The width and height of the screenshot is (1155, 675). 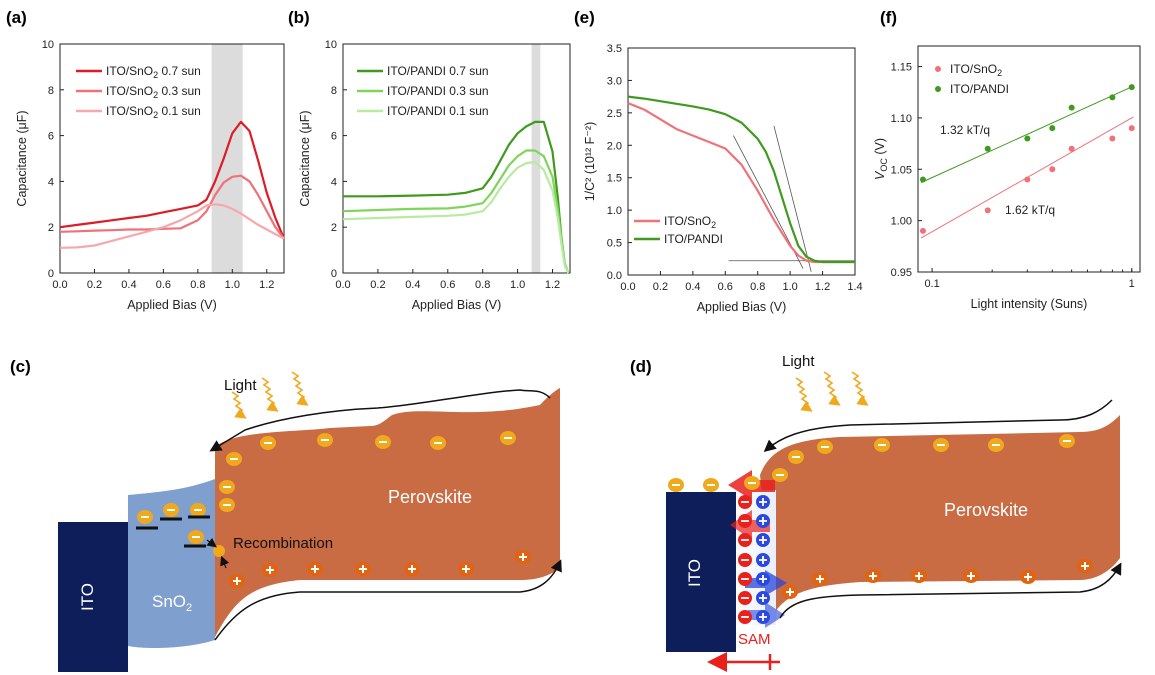 What do you see at coordinates (93, 597) in the screenshot?
I see `ito-electrode` at bounding box center [93, 597].